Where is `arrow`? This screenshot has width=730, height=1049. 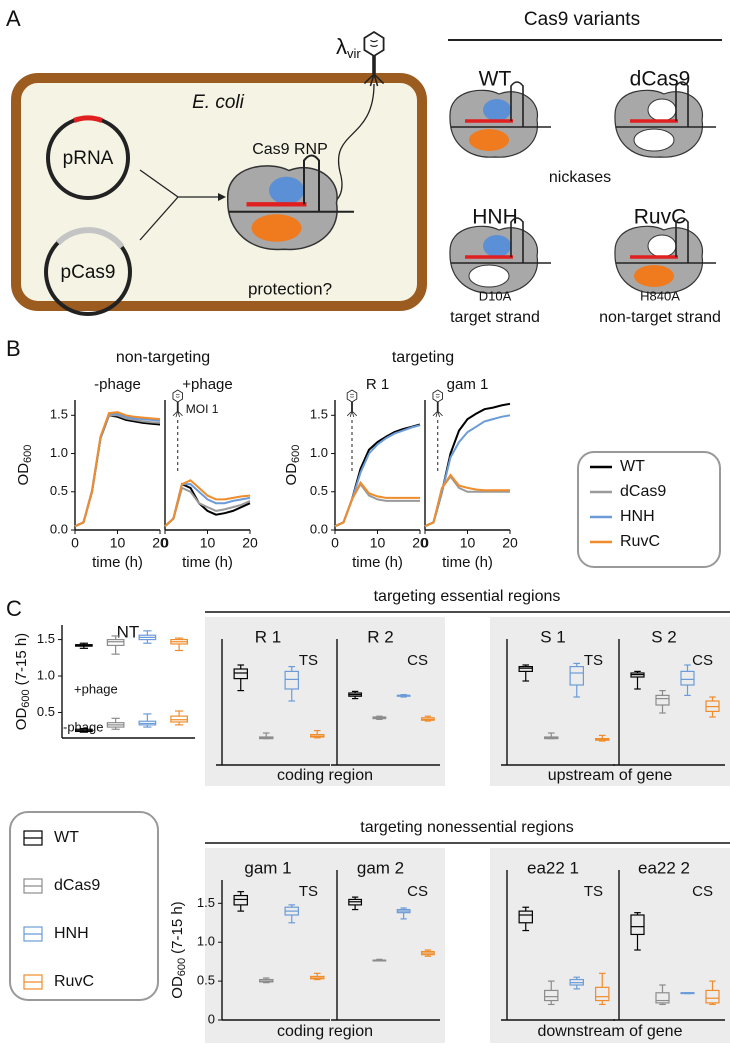
arrow is located at coordinates (178, 205).